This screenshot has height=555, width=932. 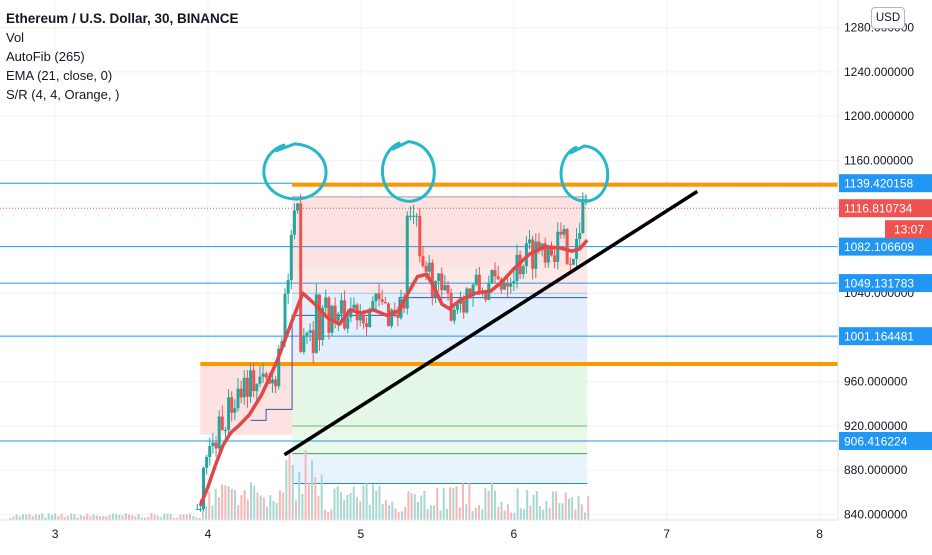 I want to click on hline-price-label: 1001.164481, so click(x=879, y=337).